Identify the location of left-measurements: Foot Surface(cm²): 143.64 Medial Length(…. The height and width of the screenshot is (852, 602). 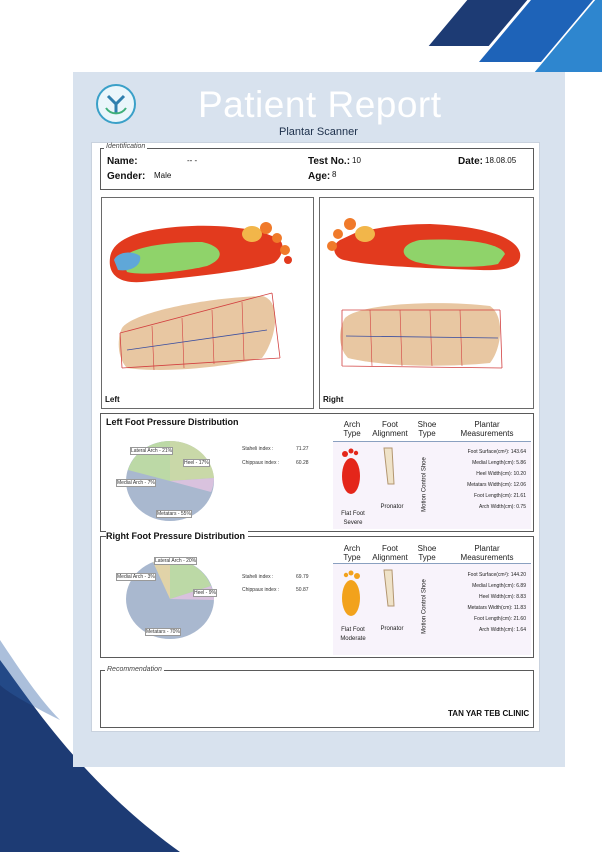
(486, 479).